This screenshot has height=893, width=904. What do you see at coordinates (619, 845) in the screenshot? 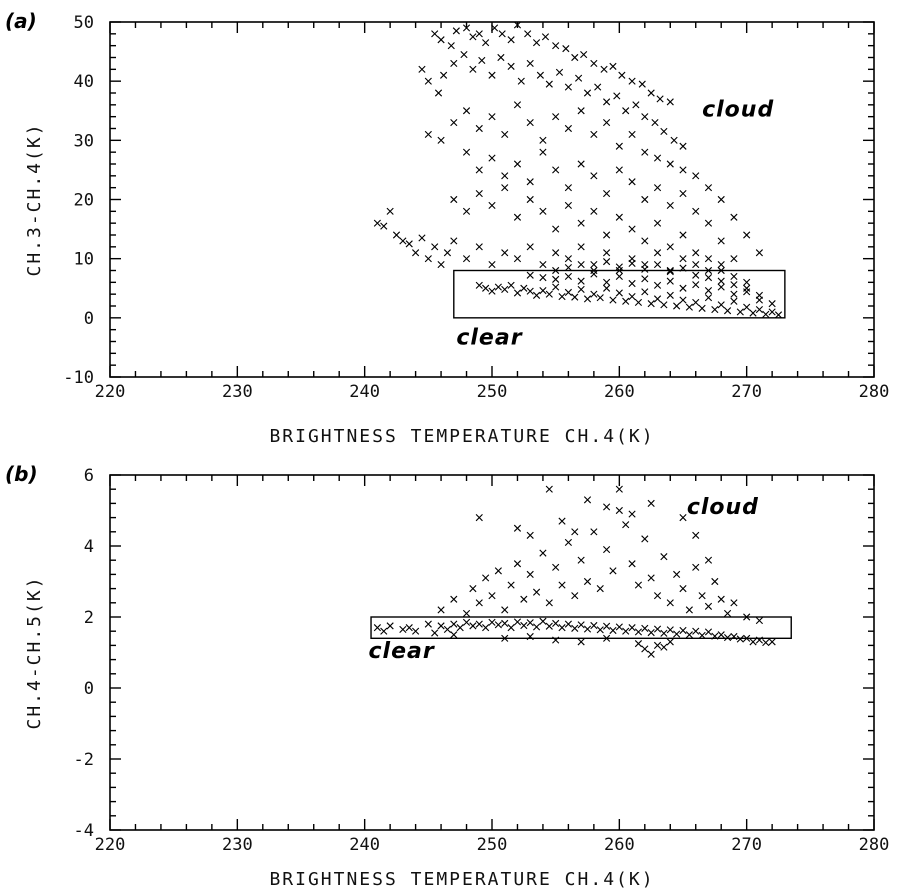
I see `x-tick-label: 260` at bounding box center [619, 845].